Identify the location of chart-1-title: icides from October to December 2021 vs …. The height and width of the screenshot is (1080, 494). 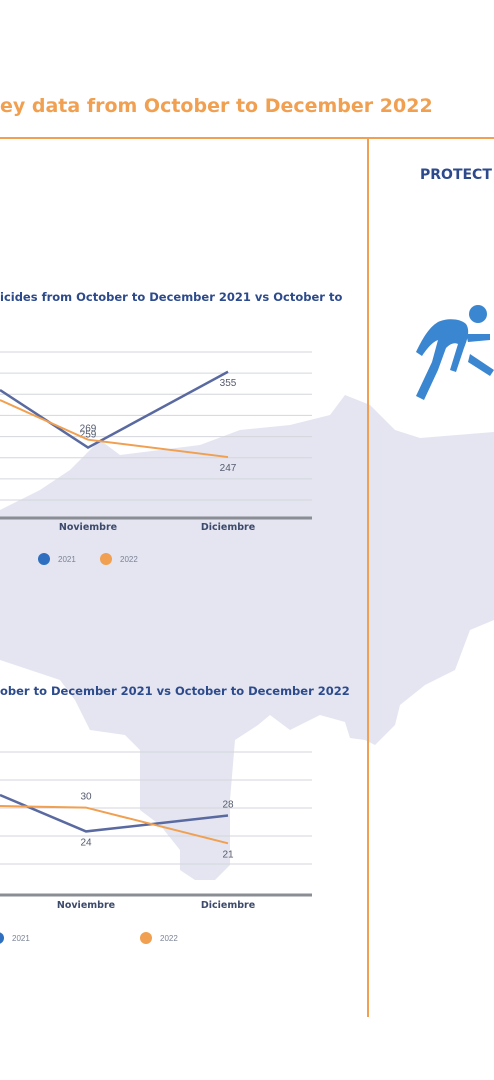
(171, 297).